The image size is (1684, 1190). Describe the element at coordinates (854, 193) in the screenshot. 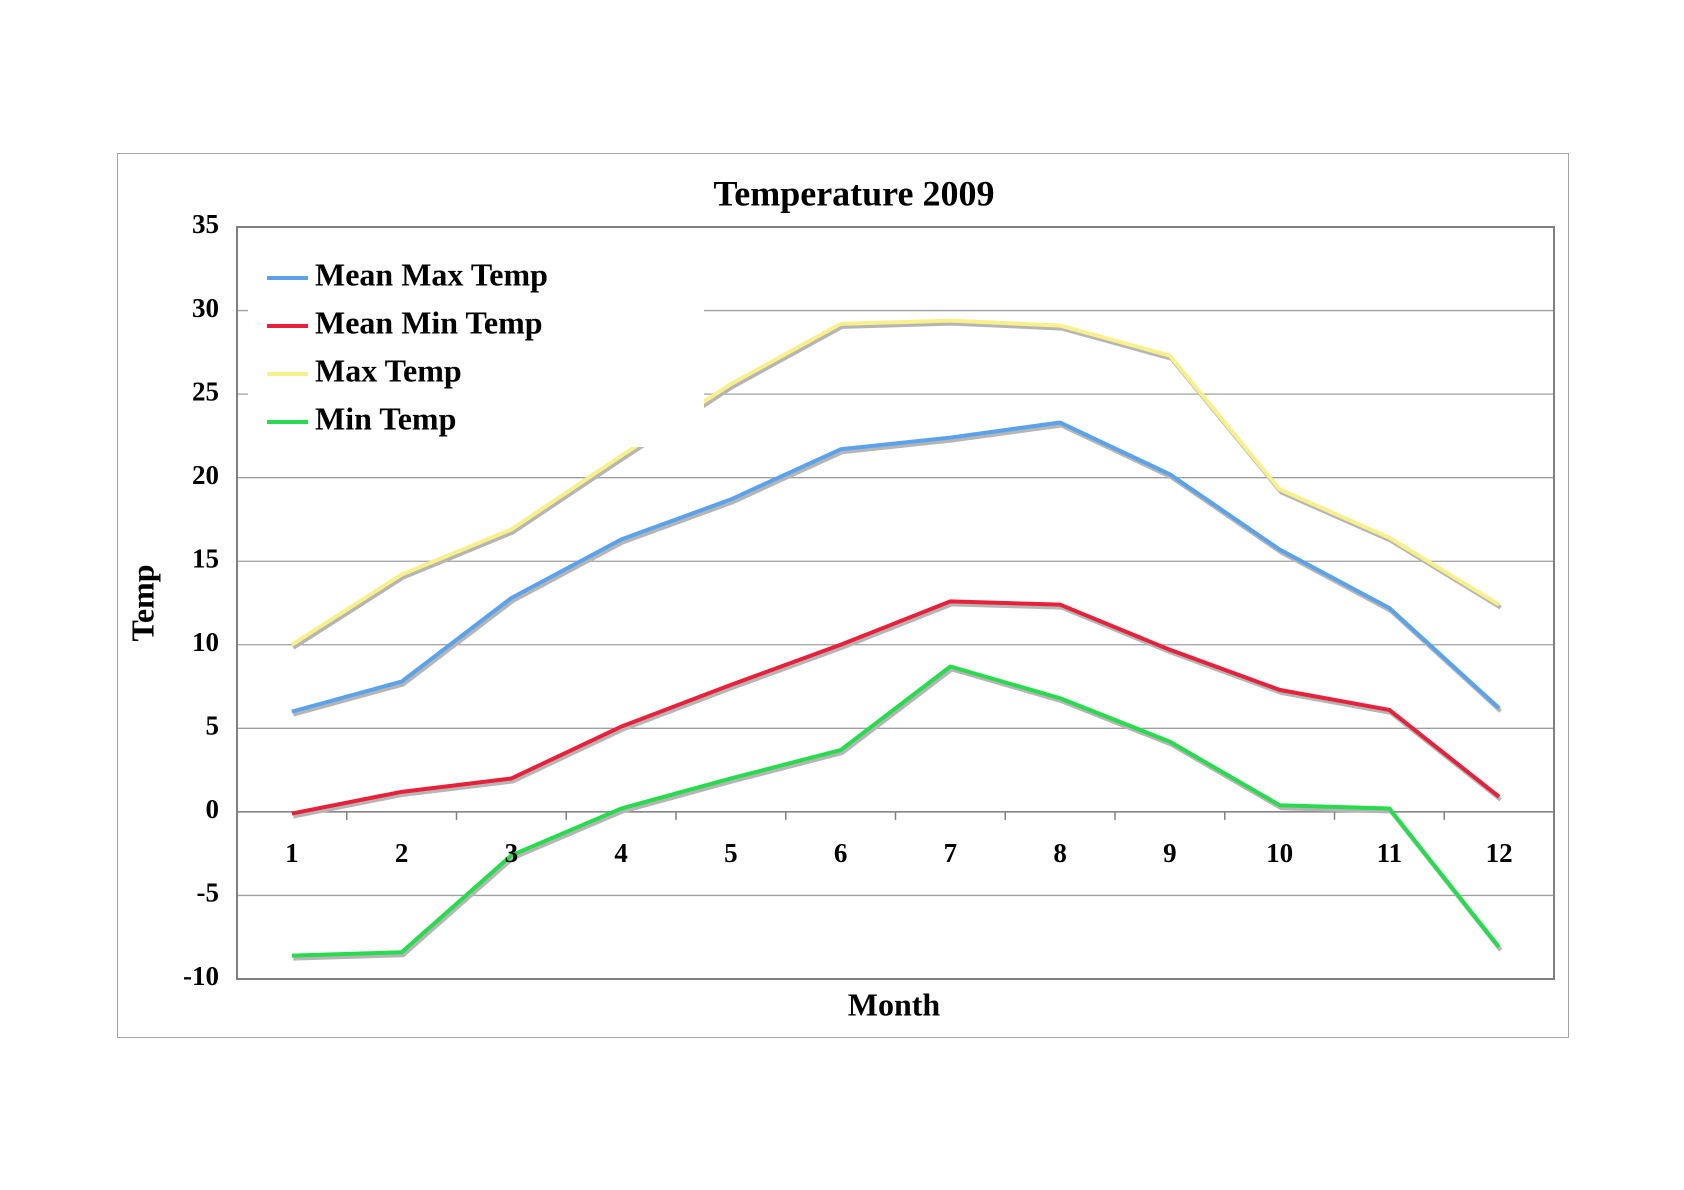

I see `chart-title: Temperature 2009` at that location.